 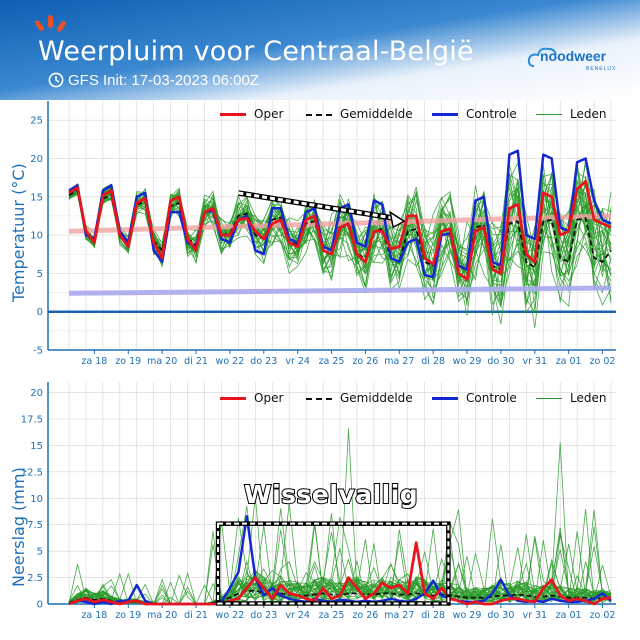 What do you see at coordinates (542, 57) in the screenshot?
I see `cloud-logo-icon` at bounding box center [542, 57].